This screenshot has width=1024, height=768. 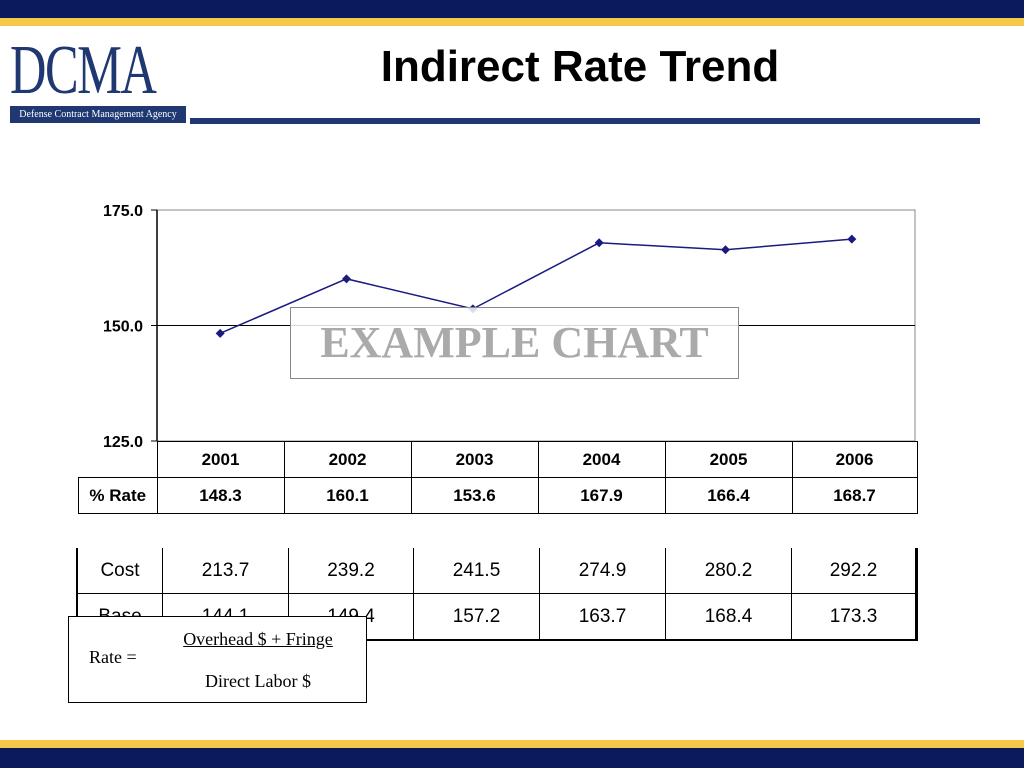 I want to click on title-rule, so click(x=585, y=121).